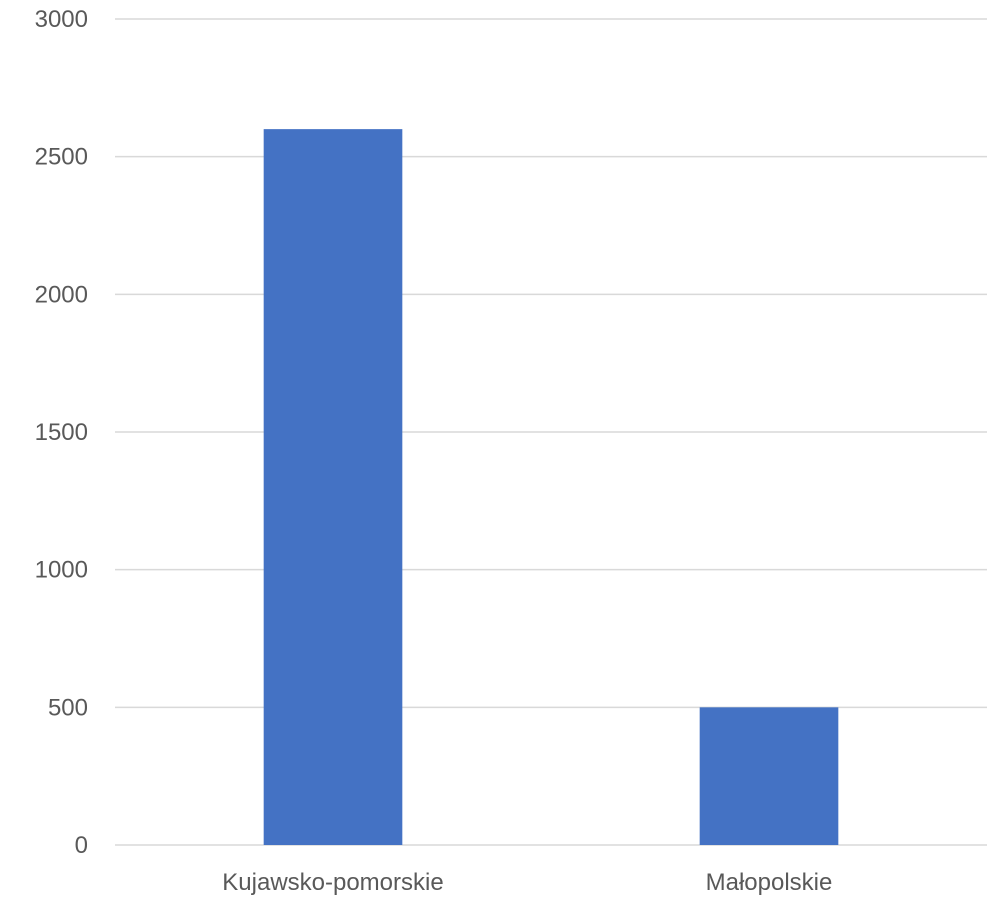  I want to click on y-tick-label: 0, so click(81, 845).